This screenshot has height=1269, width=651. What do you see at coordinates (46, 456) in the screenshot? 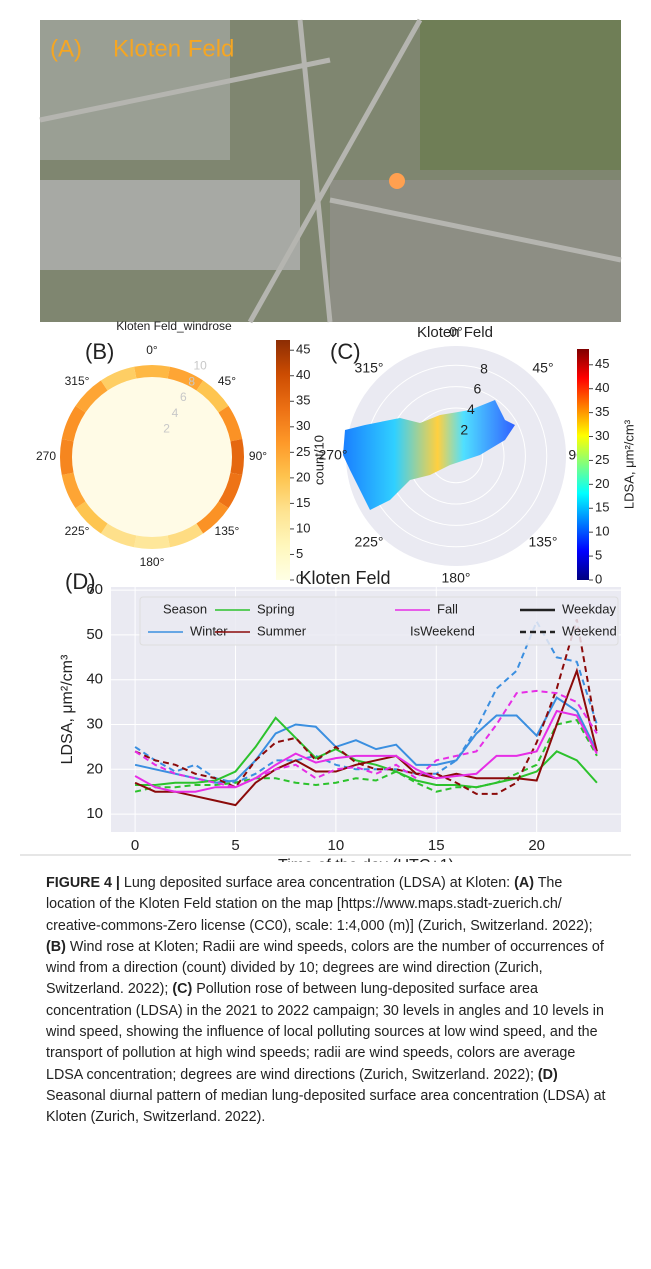
I see `angle-label: 270` at bounding box center [46, 456].